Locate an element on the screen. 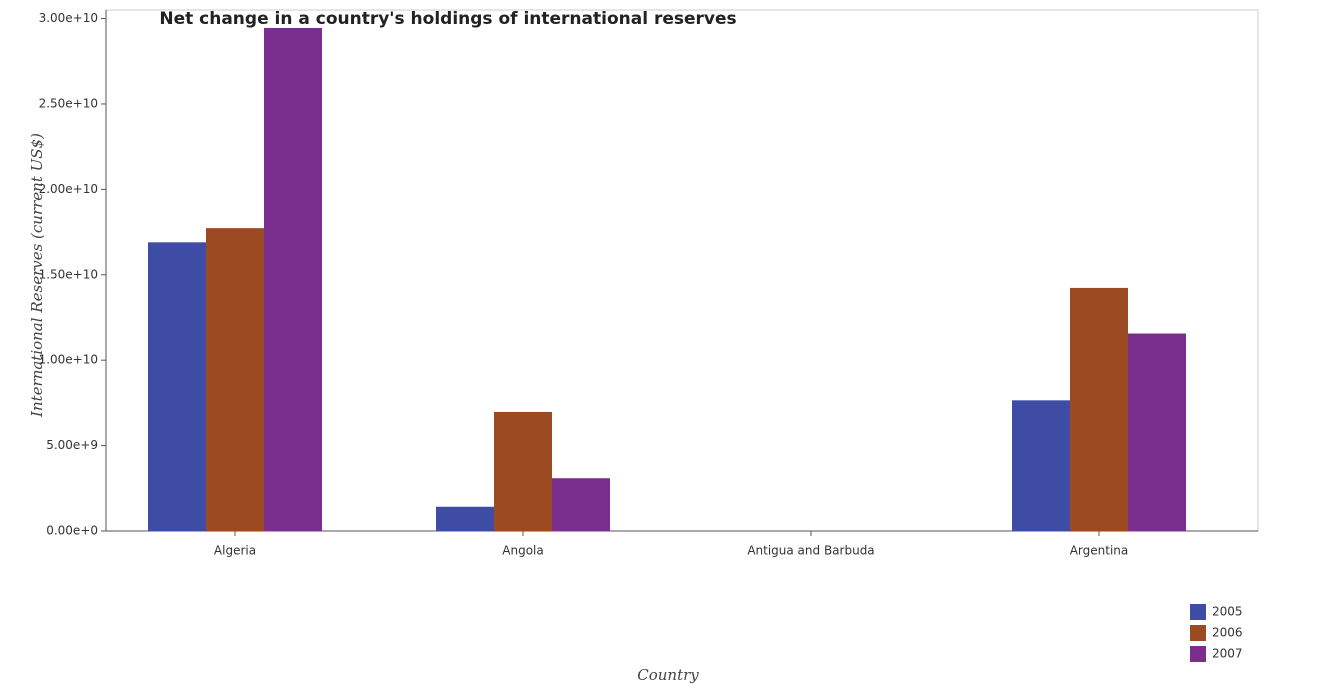 Image resolution: width=1336 pixels, height=700 pixels. x-axis-label: Country is located at coordinates (668, 675).